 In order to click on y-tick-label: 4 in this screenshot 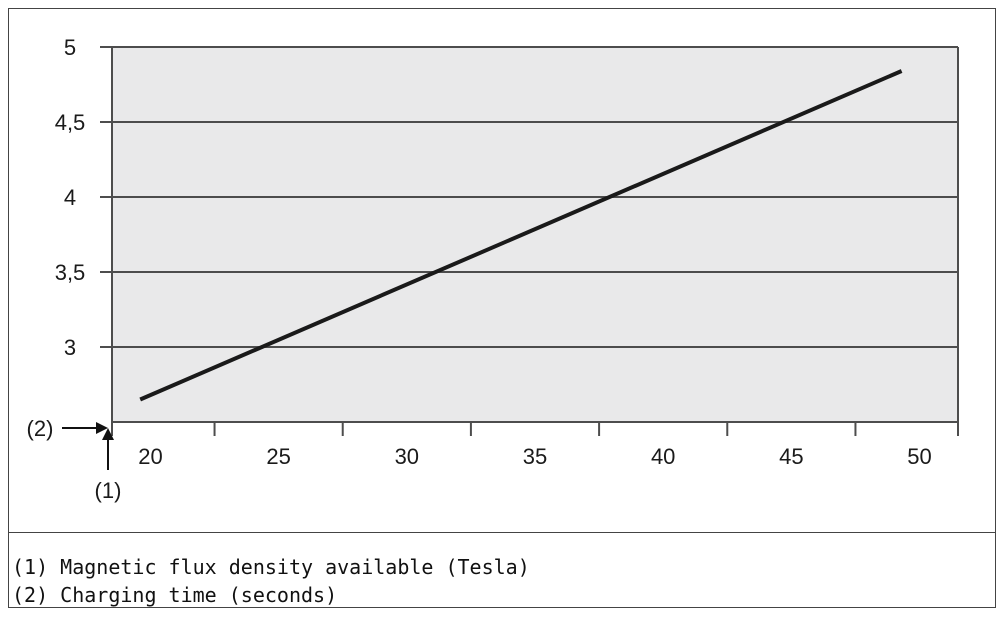, I will do `click(70, 197)`.